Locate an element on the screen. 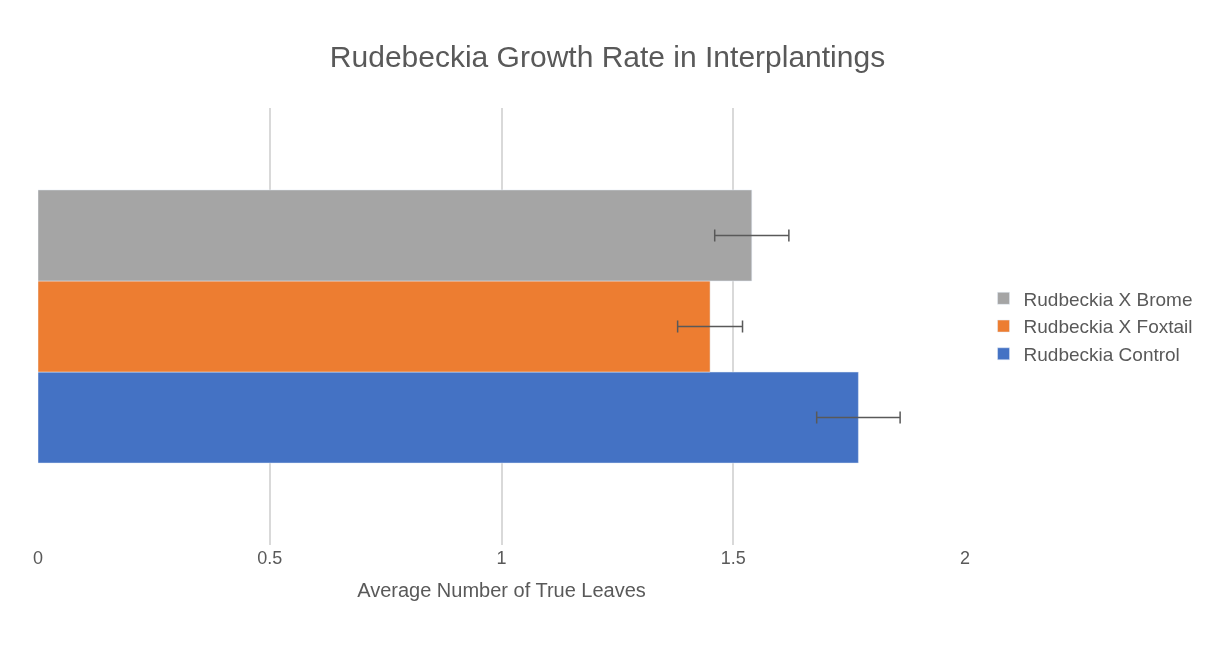 The image size is (1215, 661). x-tick-label: 2 is located at coordinates (965, 558).